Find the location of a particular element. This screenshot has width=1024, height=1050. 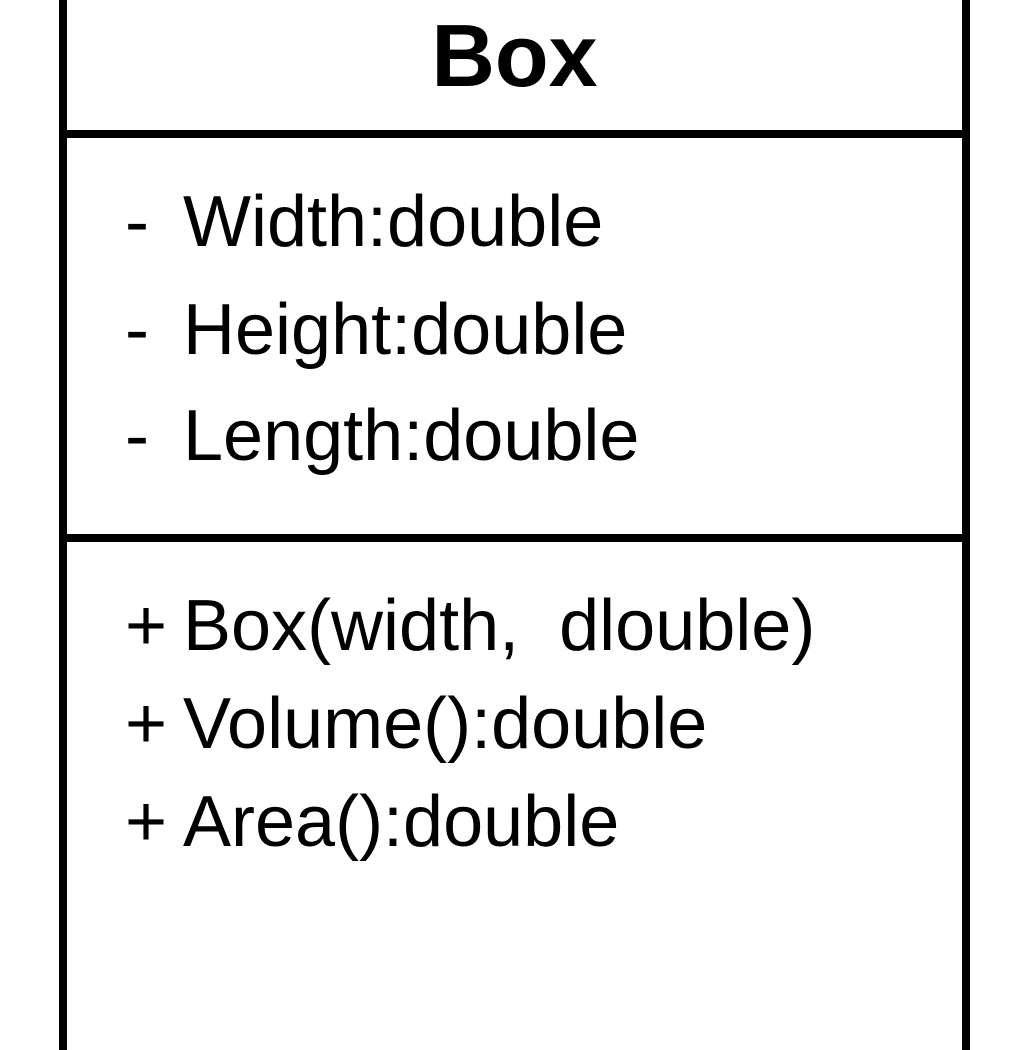

operation-area: + Area():double is located at coordinates (372, 822).